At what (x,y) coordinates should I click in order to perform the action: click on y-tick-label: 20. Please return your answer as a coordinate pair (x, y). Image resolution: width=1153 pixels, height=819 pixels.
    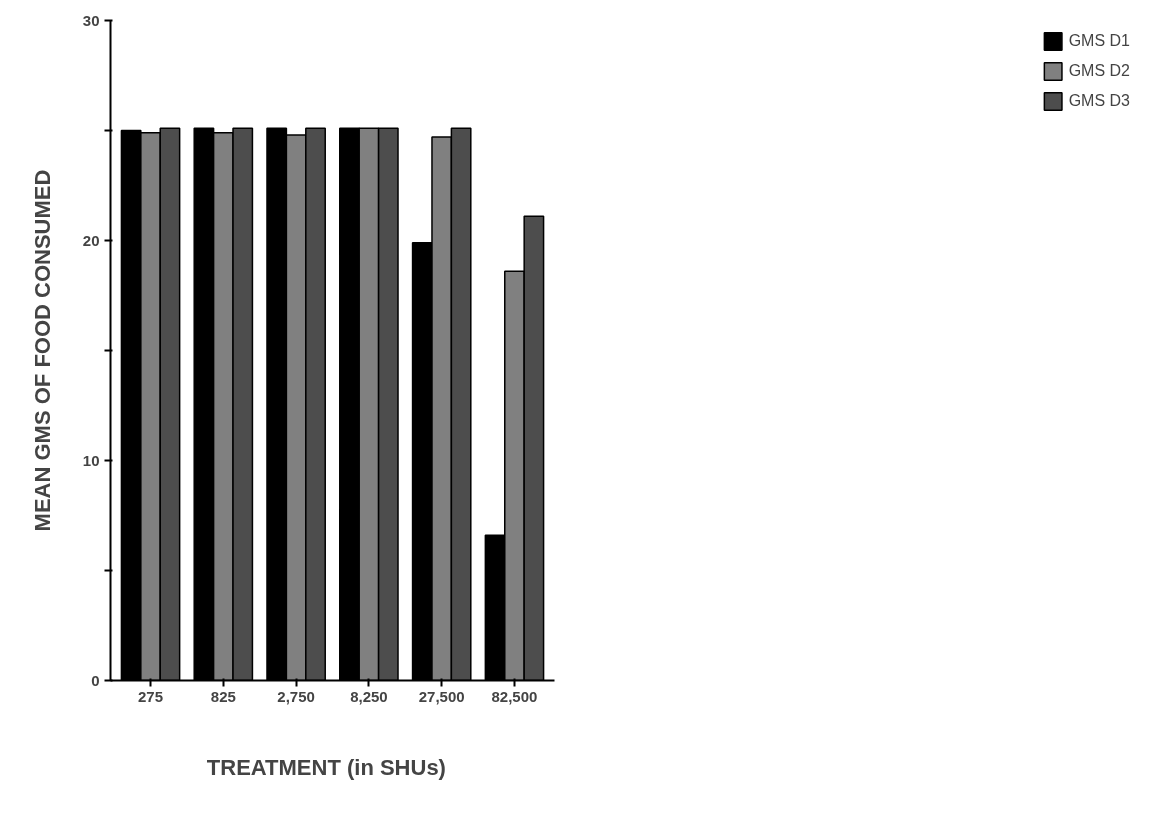
    Looking at the image, I should click on (91, 240).